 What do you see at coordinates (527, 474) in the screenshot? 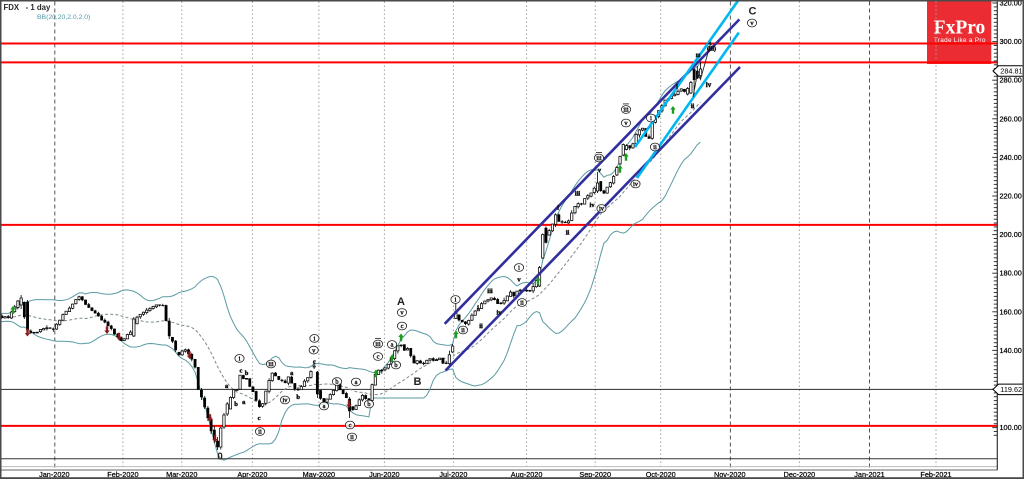
I see `svg-text: Aug-2020` at bounding box center [527, 474].